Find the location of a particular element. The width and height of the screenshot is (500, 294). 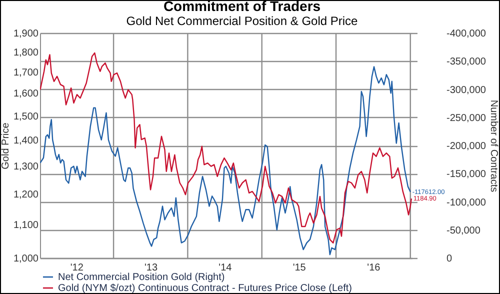

x-tick-label: '16 is located at coordinates (374, 268).